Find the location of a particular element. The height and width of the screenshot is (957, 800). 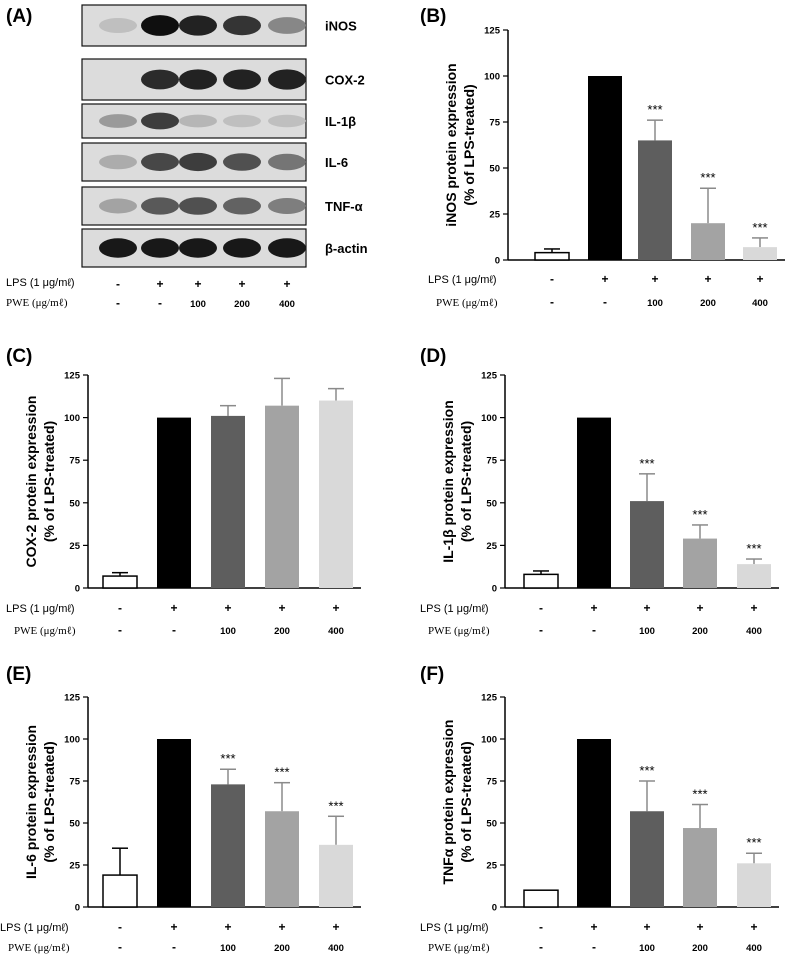

blot-pwe-value: 200 is located at coordinates (242, 304).